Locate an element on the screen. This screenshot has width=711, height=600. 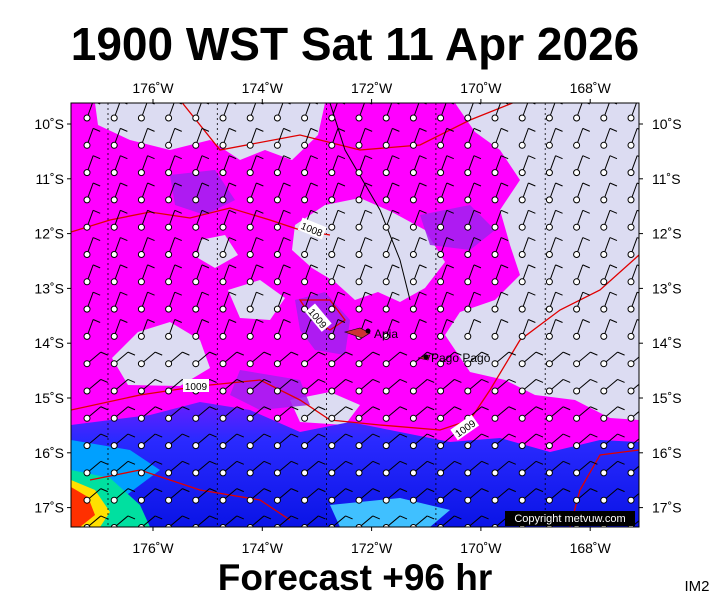
copyright: Copyright metvuw.com is located at coordinates (569, 519).